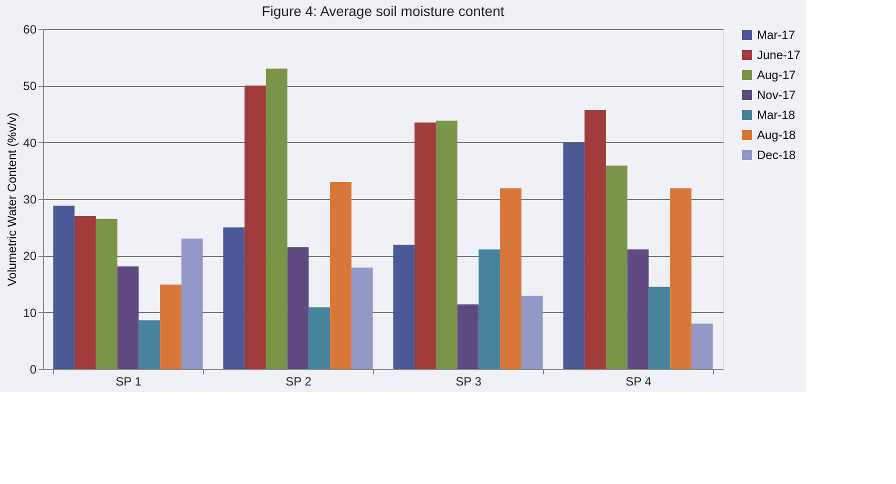 This screenshot has height=484, width=896. Describe the element at coordinates (129, 381) in the screenshot. I see `x-tick-label: SP 1` at that location.